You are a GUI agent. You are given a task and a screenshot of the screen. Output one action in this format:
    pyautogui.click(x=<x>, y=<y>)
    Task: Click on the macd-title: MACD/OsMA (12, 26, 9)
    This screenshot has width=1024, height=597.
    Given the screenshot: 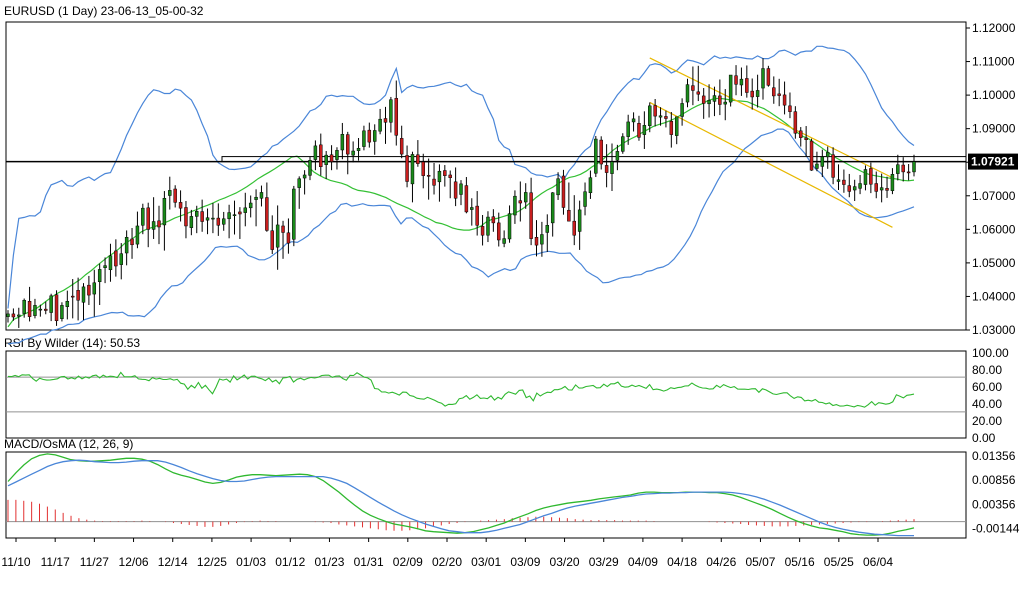 What is the action you would take?
    pyautogui.click(x=68, y=444)
    